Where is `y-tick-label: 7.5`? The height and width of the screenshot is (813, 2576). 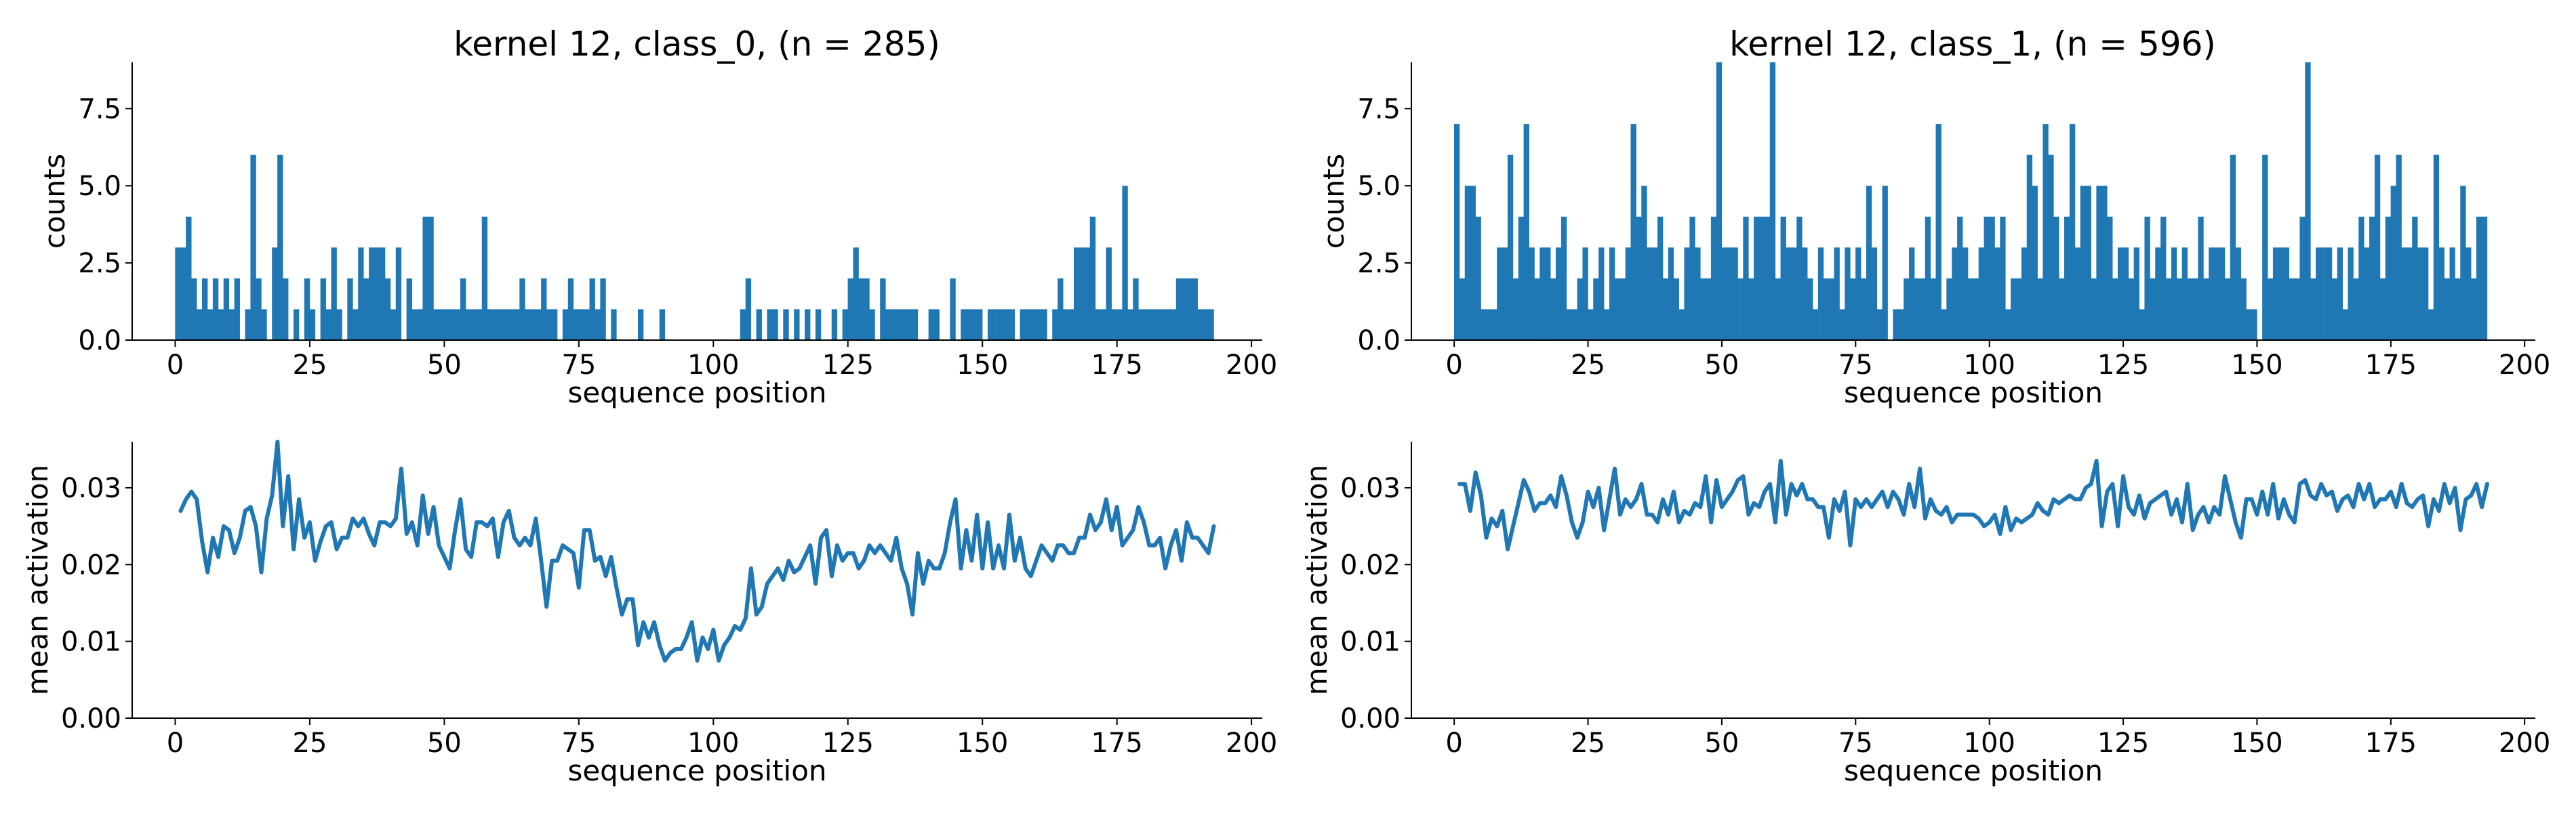
y-tick-label: 7.5 is located at coordinates (99, 109).